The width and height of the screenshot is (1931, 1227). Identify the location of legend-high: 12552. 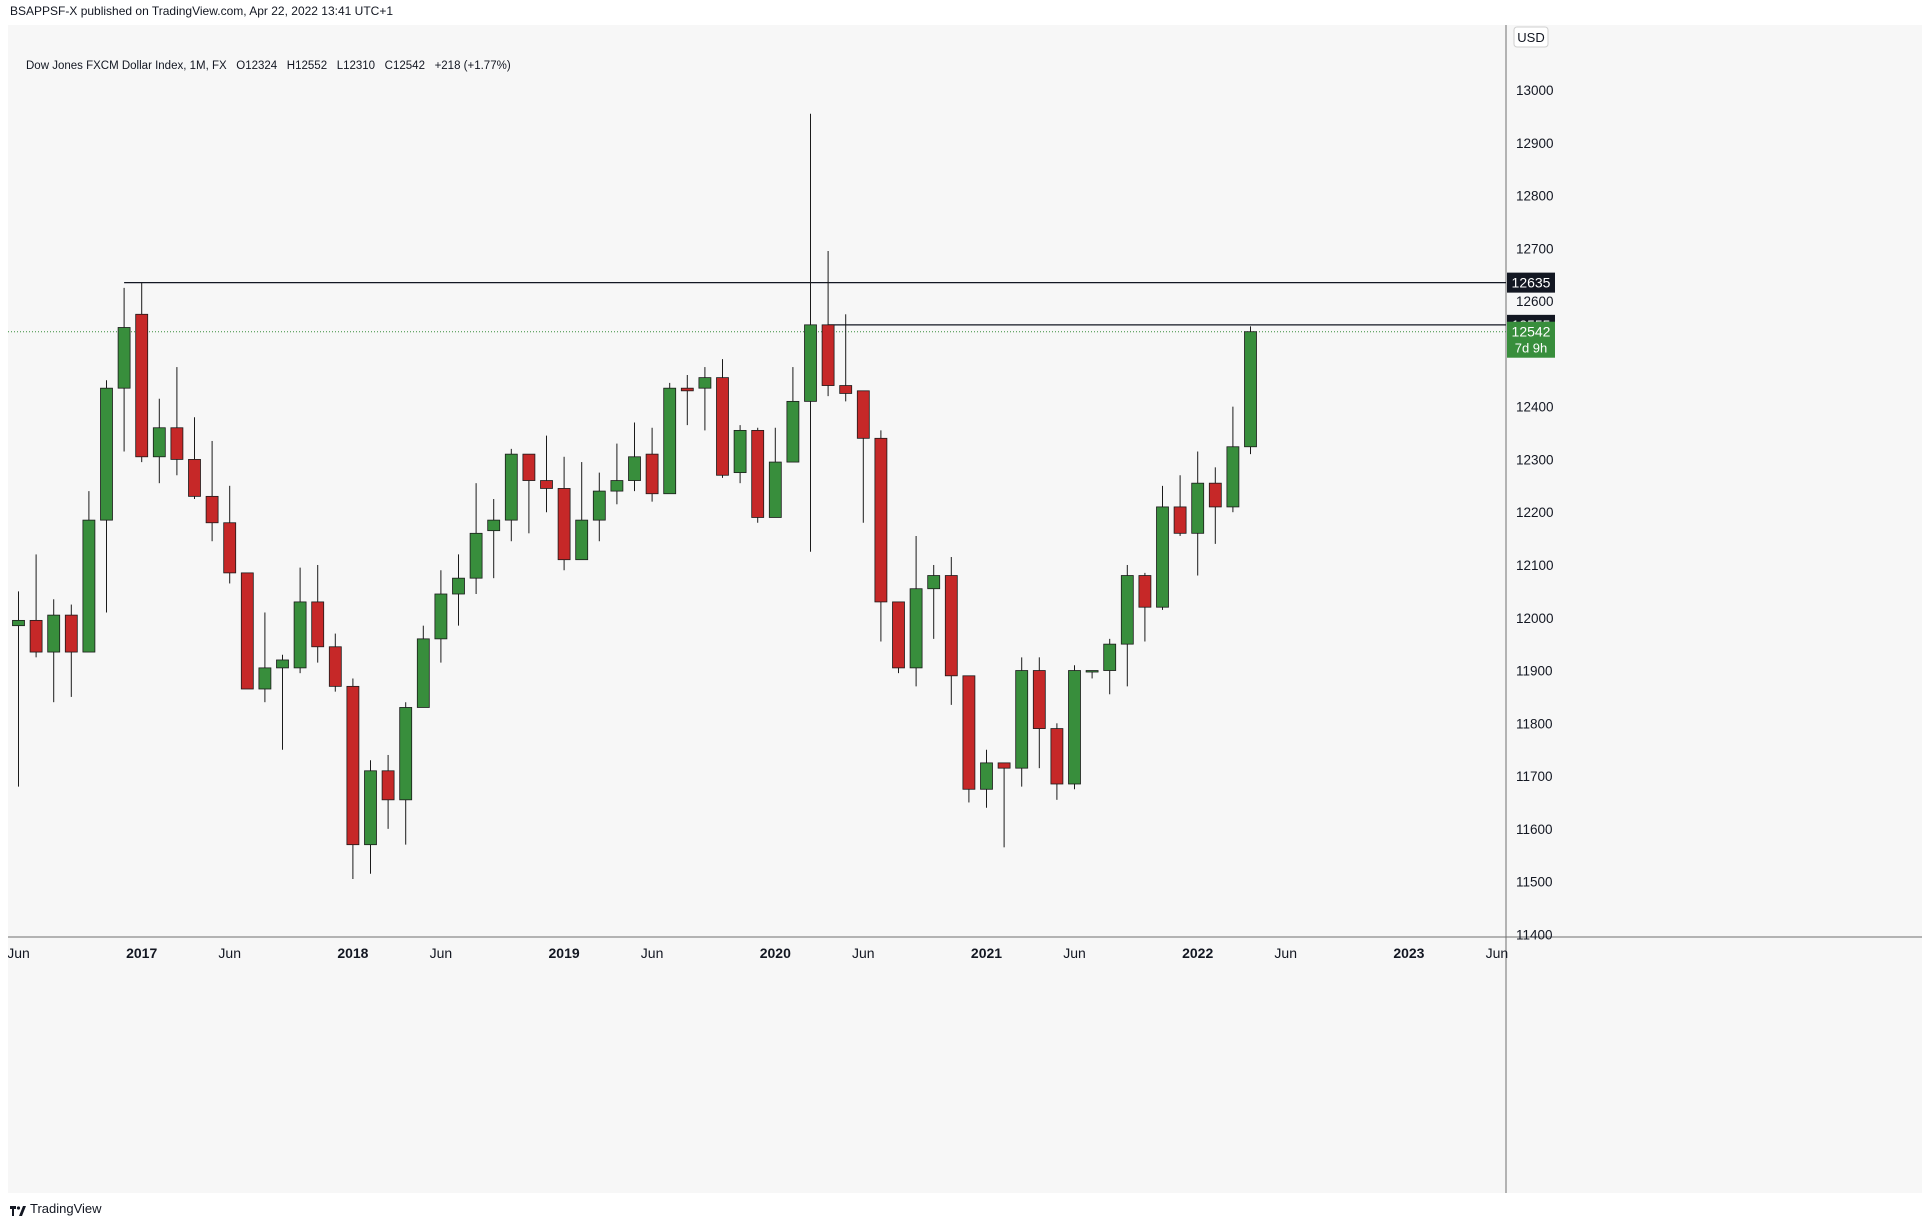
(311, 66).